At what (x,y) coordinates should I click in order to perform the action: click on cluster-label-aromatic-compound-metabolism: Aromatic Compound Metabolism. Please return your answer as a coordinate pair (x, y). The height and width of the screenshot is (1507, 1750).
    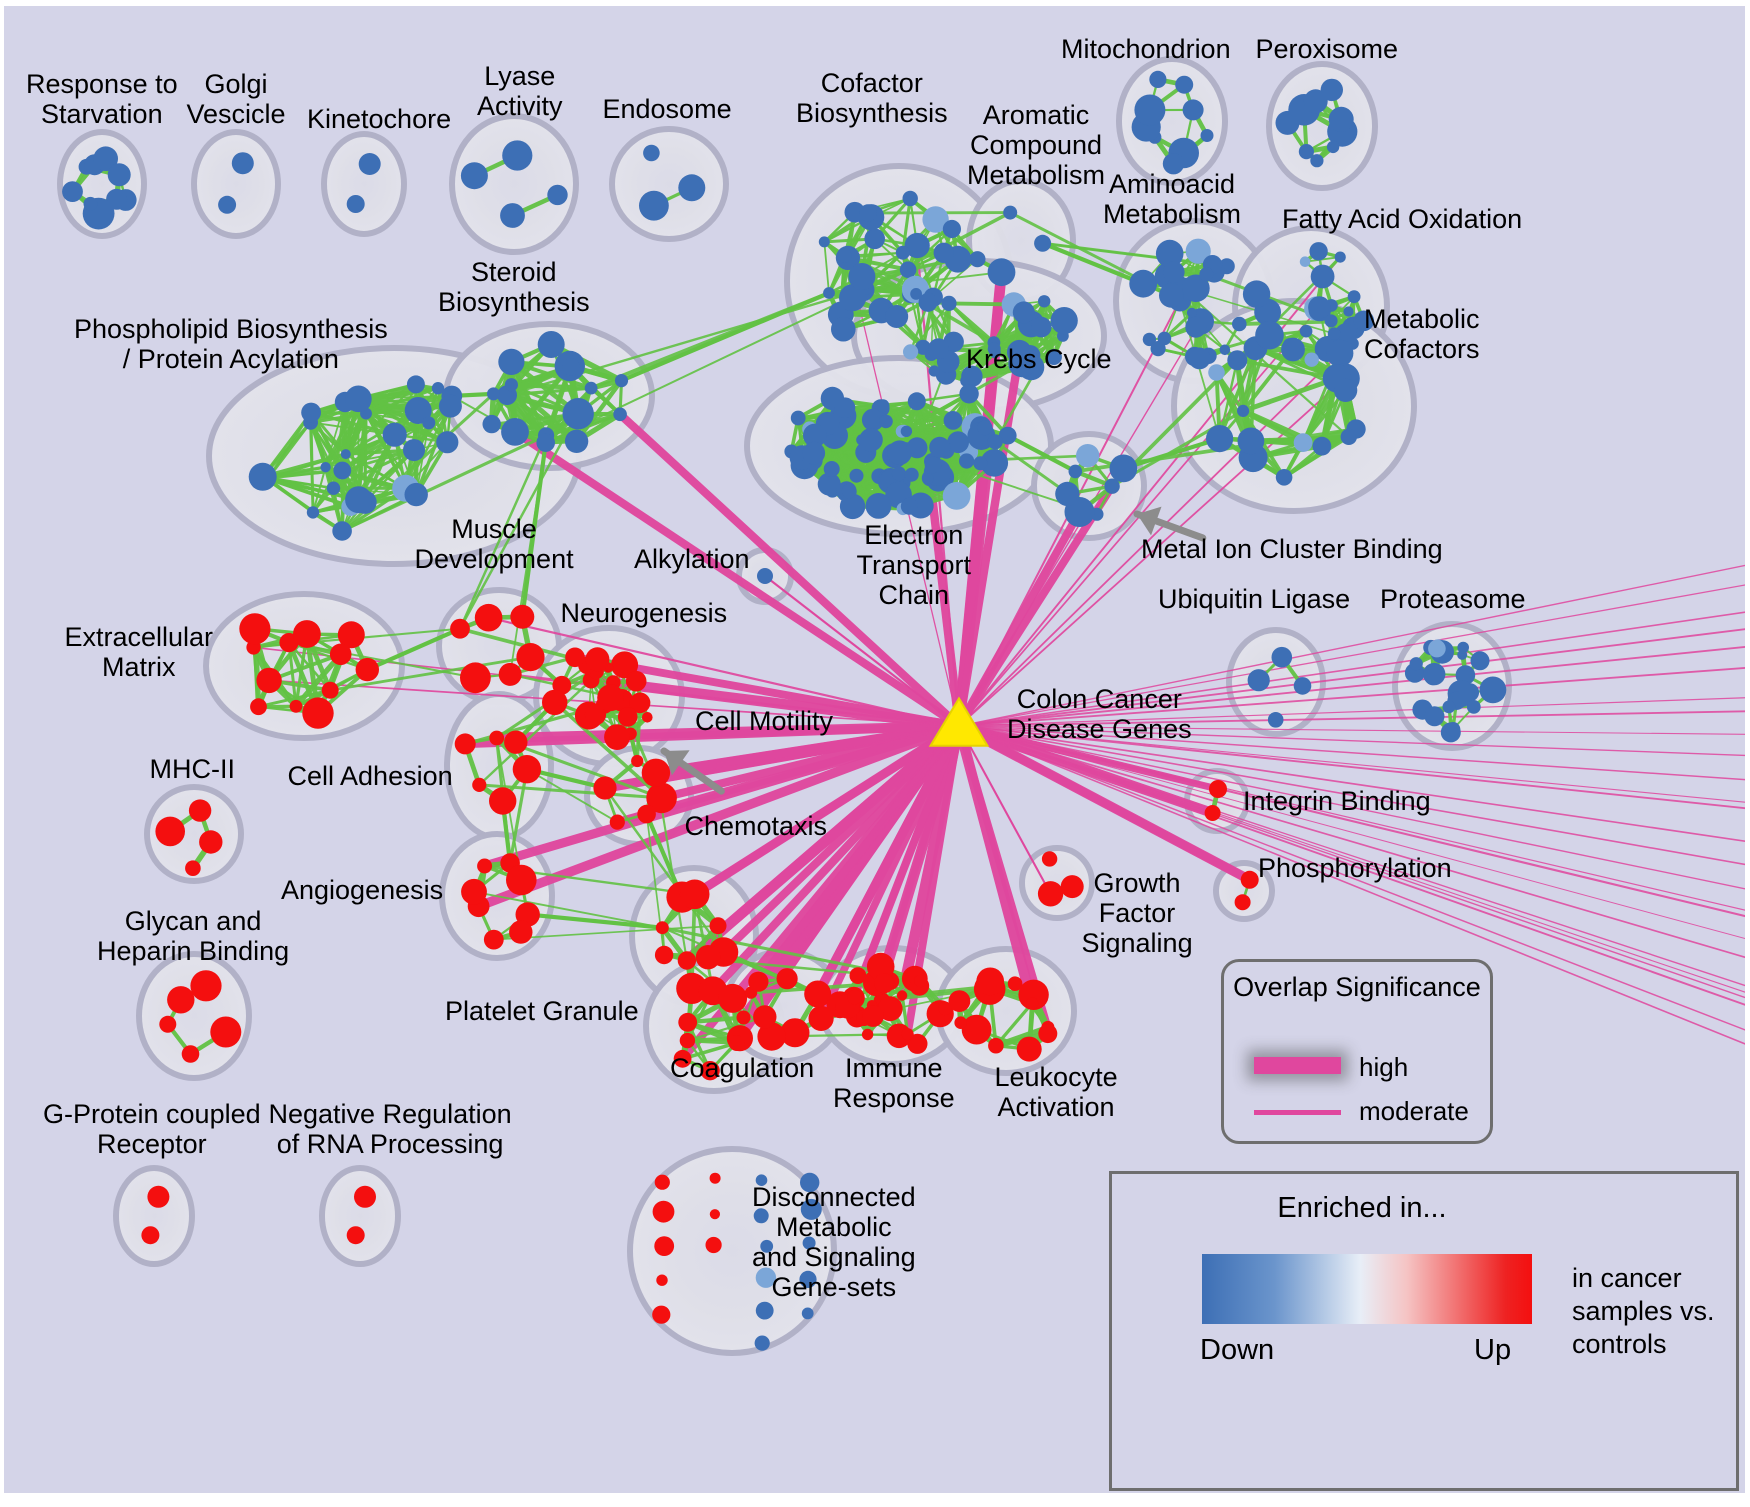
    Looking at the image, I should click on (1036, 145).